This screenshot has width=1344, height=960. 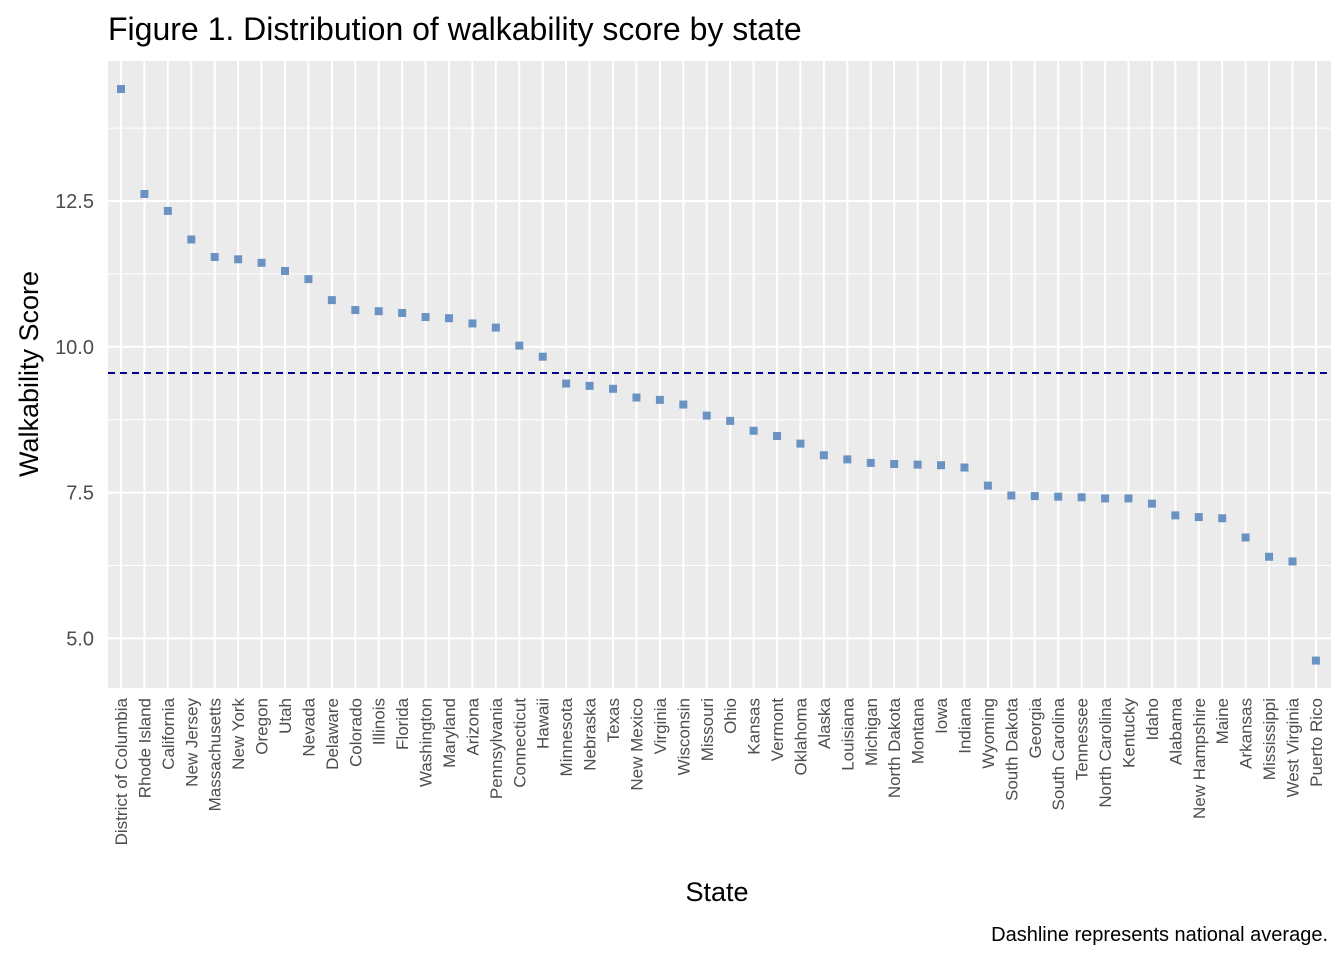 What do you see at coordinates (1159, 935) in the screenshot?
I see `chart-caption: Dashline represents national average.` at bounding box center [1159, 935].